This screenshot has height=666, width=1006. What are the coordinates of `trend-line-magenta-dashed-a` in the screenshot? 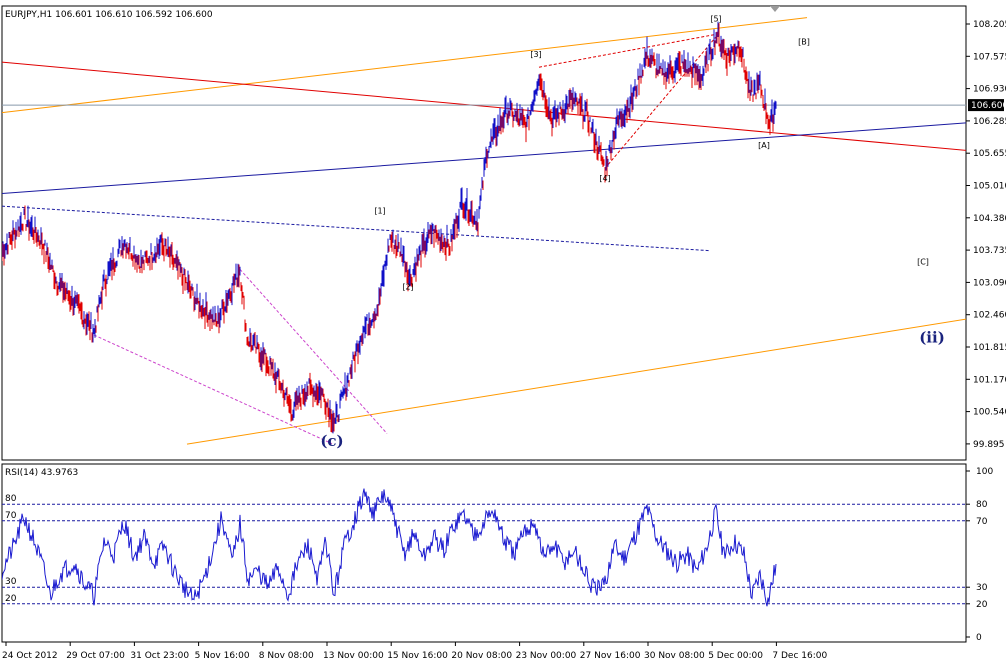 It's located at (213, 389).